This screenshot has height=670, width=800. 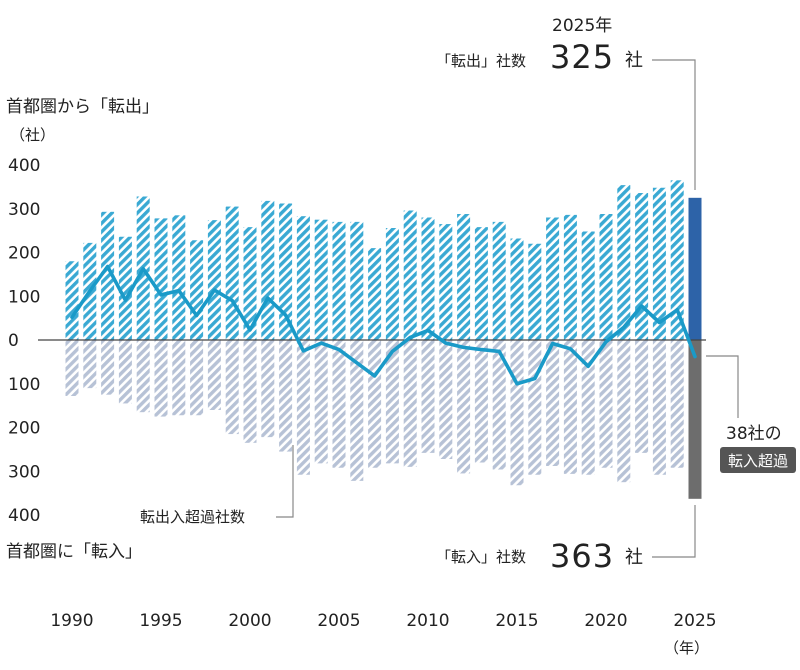 I want to click on y-tick-labels: 400 300 200 100 0 100 200 300 400, so click(x=24, y=341).